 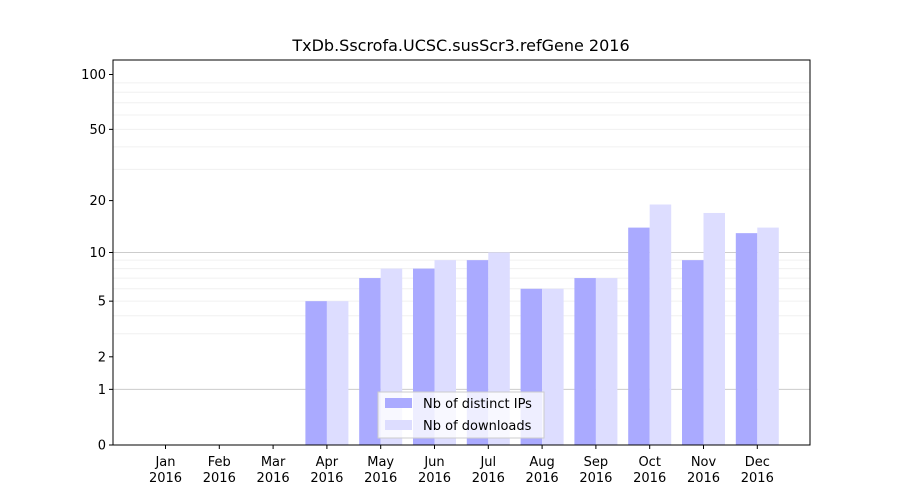 I want to click on chart-title: TxDb.Sscrofa.UCSC.susScr3.refGene 2016, so click(x=460, y=45).